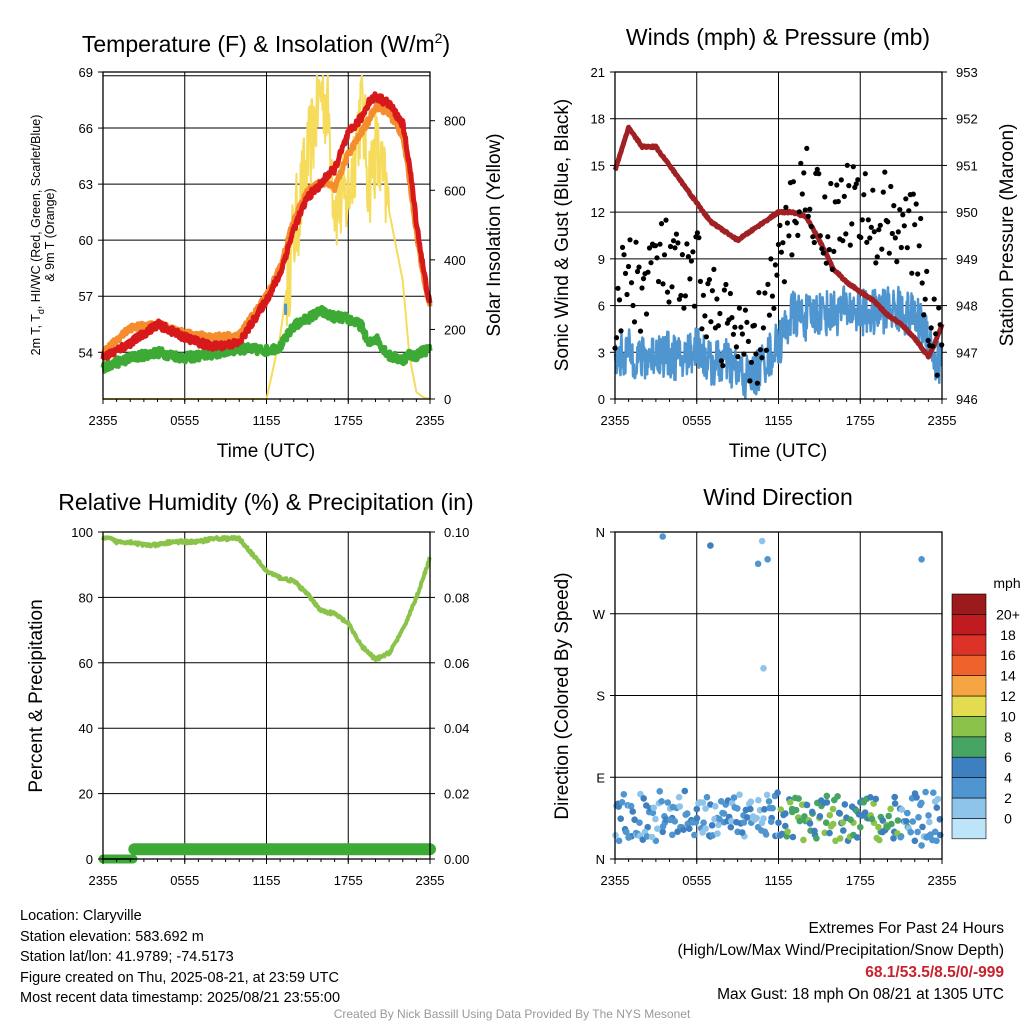 The width and height of the screenshot is (1024, 1024). Describe the element at coordinates (967, 119) in the screenshot. I see `wind-y2tick-label: 952` at that location.